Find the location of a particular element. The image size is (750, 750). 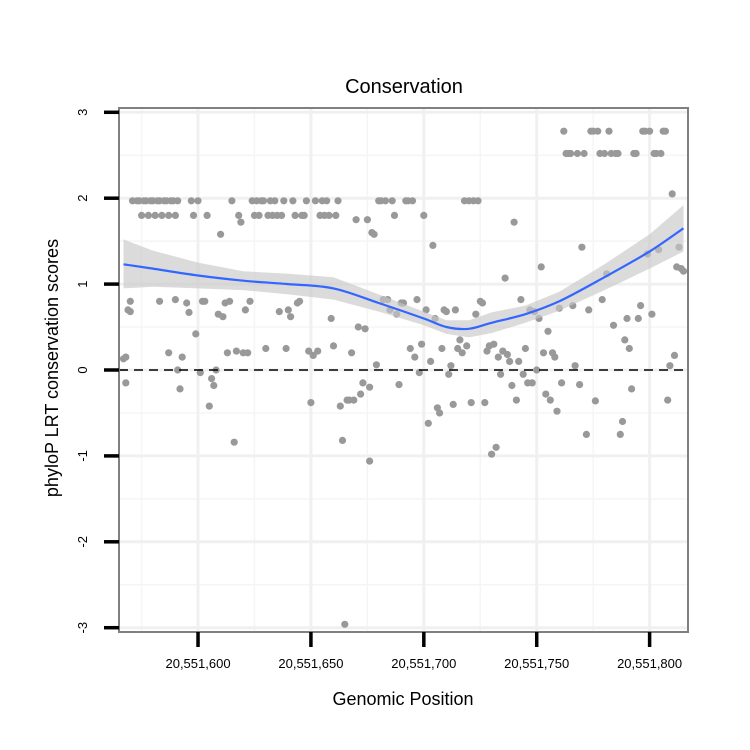

y-tick-label: 3 is located at coordinates (82, 112).